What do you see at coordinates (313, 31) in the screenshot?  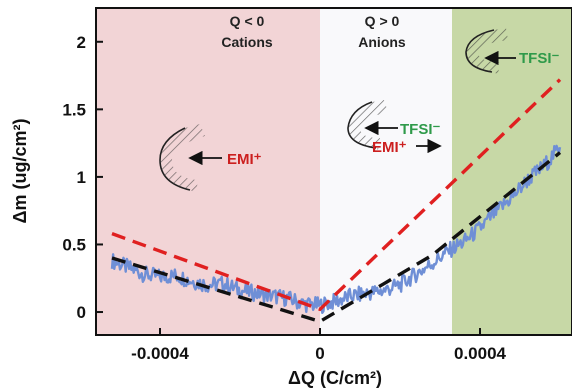 I see `region-labels: Q < 0 Cations Q > 0 Anions` at bounding box center [313, 31].